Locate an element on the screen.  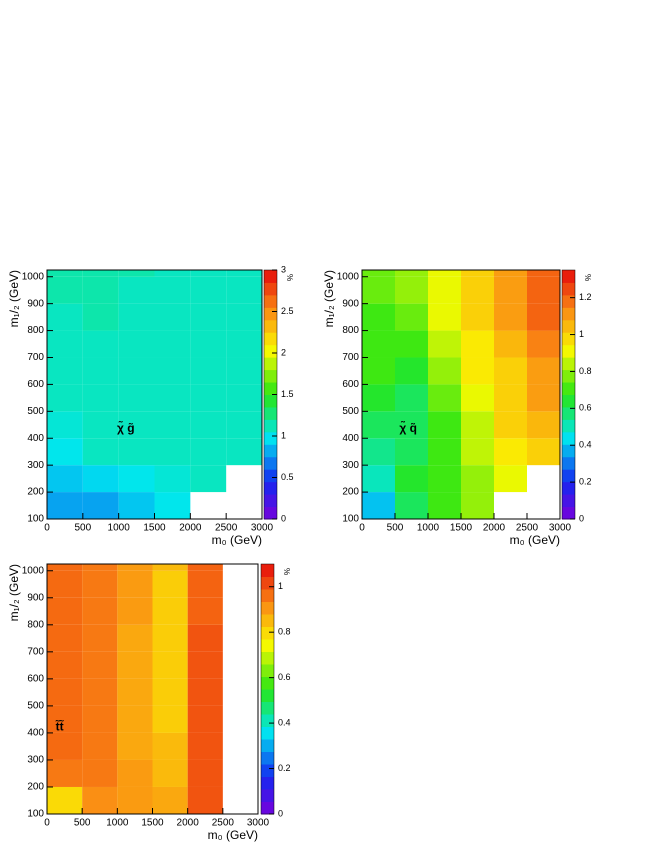
y-tick-label: 200 is located at coordinates (350, 492).